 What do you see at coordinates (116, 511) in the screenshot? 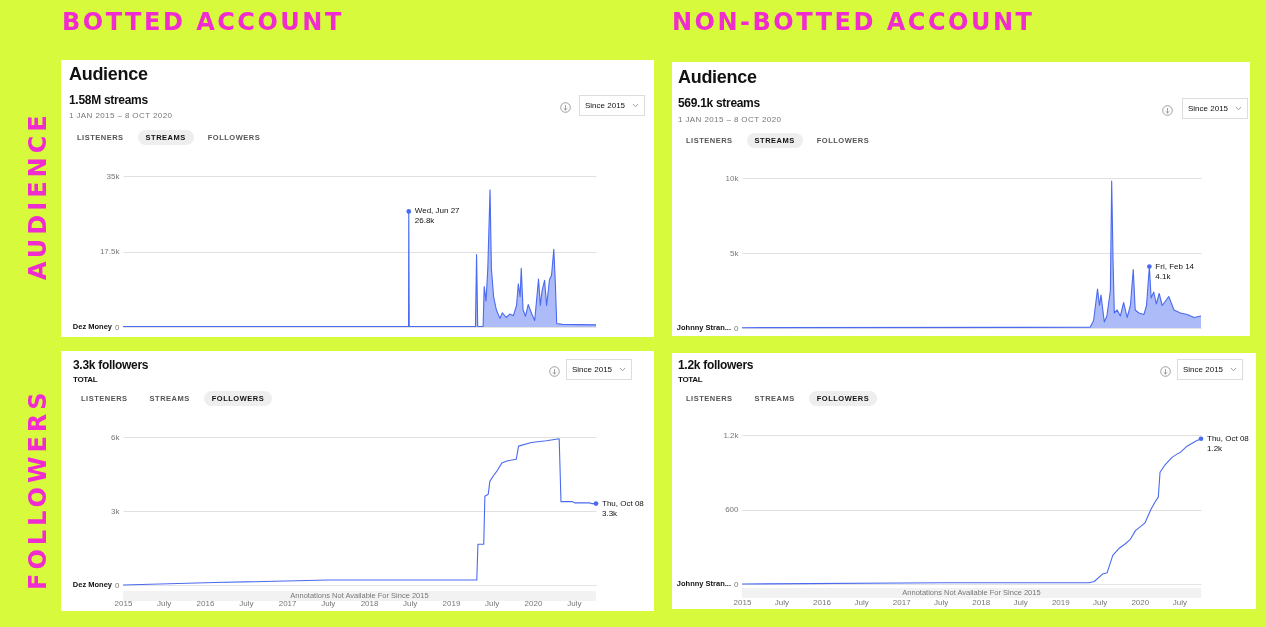
I see `y-tick-label: 3k` at bounding box center [116, 511].